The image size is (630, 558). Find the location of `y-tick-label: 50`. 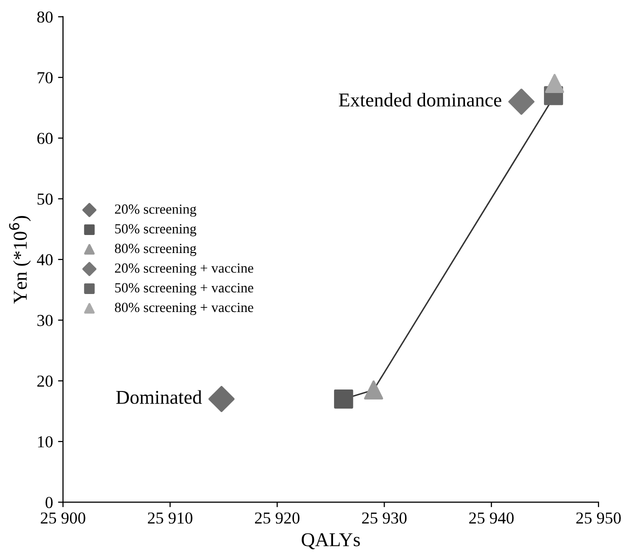

y-tick-label: 50 is located at coordinates (45, 199).